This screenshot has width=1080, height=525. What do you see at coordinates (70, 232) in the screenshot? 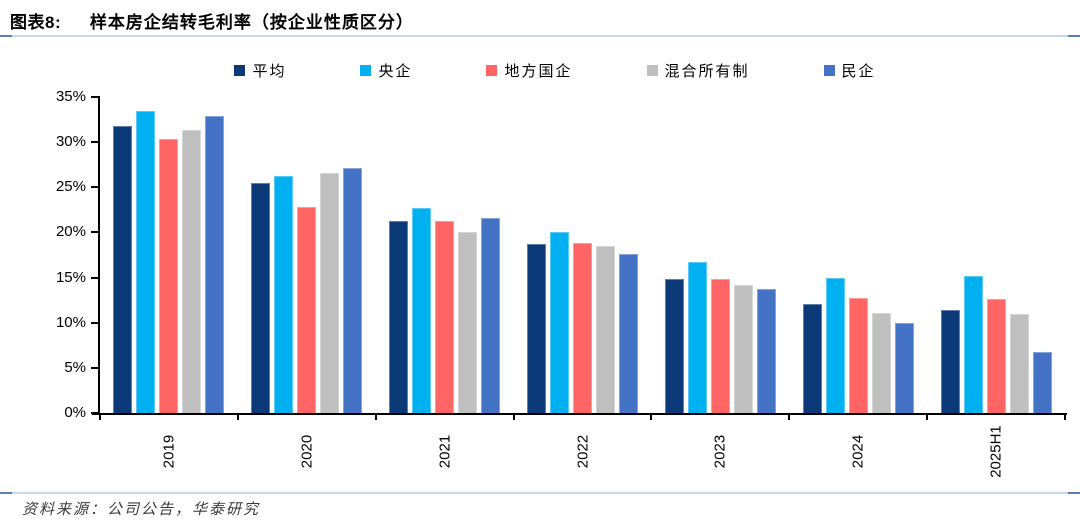
I see `y-tick-label: 20%` at bounding box center [70, 232].